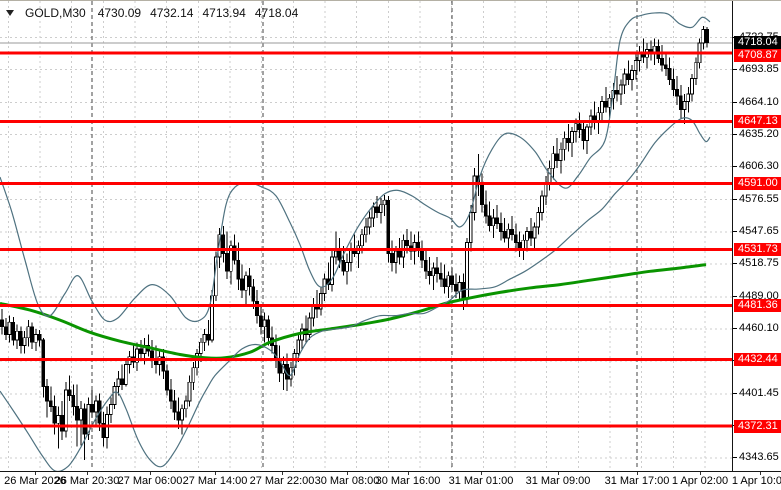 This screenshot has height=490, width=781. I want to click on time-label: 1 Apr 10:00, so click(756, 481).